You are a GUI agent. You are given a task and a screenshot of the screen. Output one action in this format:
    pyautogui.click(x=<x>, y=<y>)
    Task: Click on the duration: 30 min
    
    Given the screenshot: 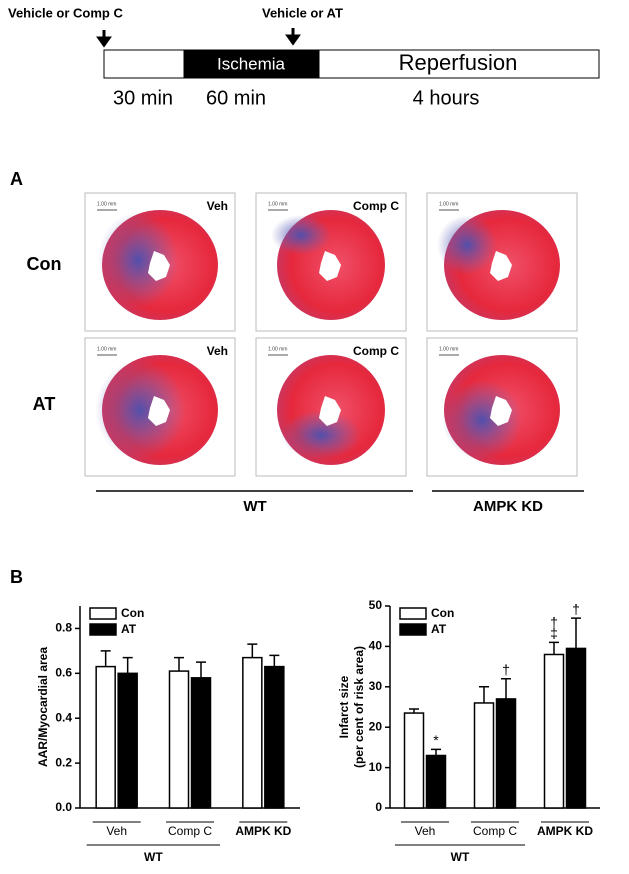 What is the action you would take?
    pyautogui.click(x=143, y=98)
    